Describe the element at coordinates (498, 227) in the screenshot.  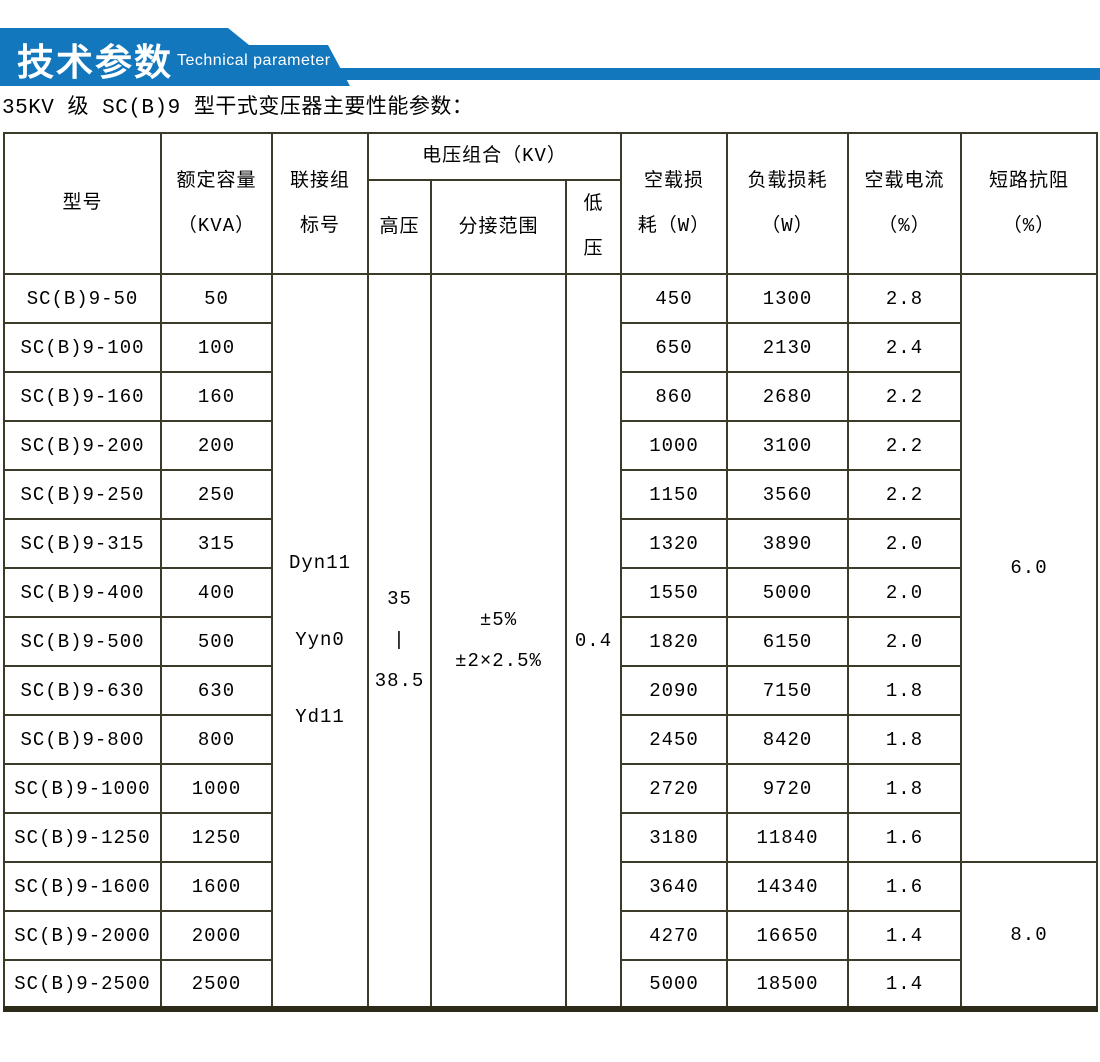
I see `header-tap-range: 分接范围` at that location.